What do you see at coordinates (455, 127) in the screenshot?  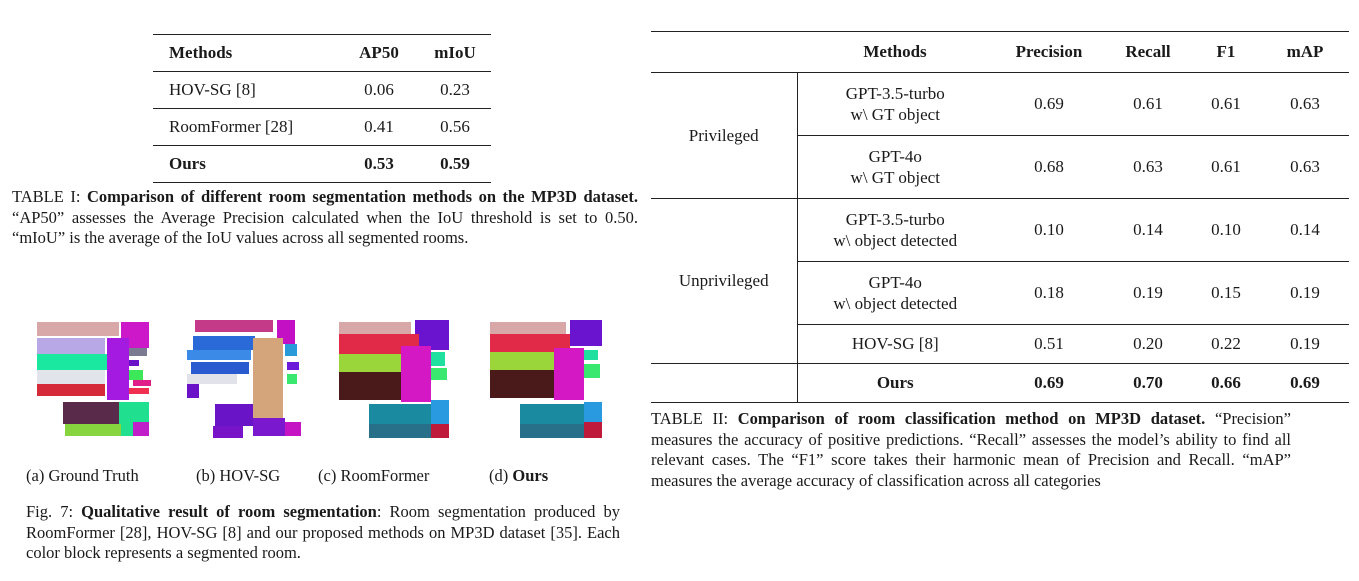 I see `t1-cell: 0.56` at bounding box center [455, 127].